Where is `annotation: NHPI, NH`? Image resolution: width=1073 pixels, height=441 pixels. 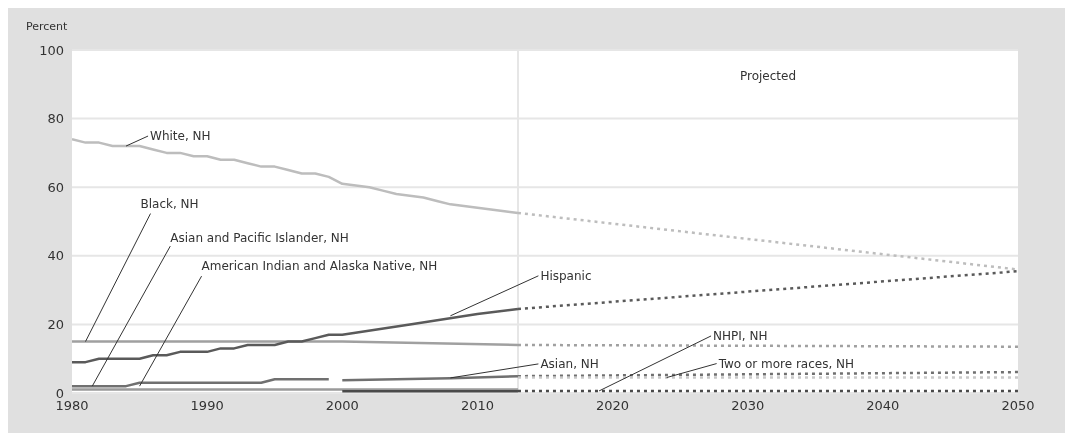 annotation: NHPI, NH is located at coordinates (740, 335).